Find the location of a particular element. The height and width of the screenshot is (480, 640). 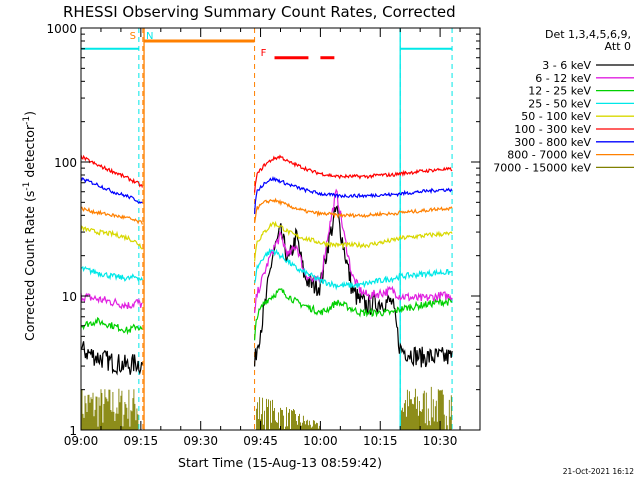

legend-label-3: 25 - 50 keV is located at coordinates (559, 103).